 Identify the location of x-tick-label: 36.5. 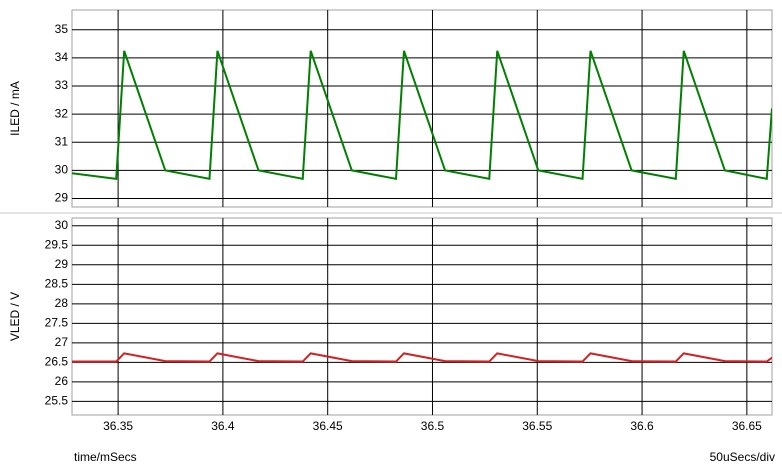
(433, 426).